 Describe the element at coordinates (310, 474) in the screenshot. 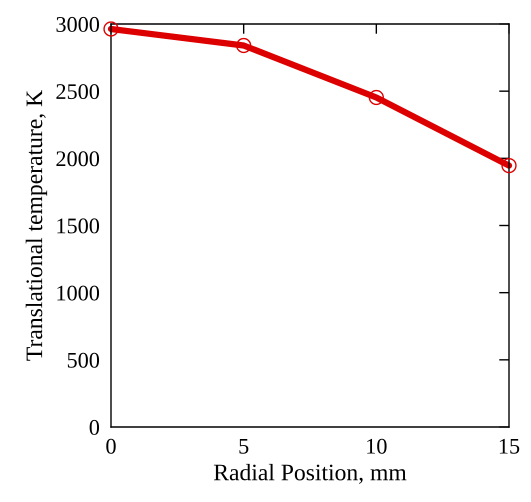

I see `x-axis-title: Radial Position, mm` at that location.